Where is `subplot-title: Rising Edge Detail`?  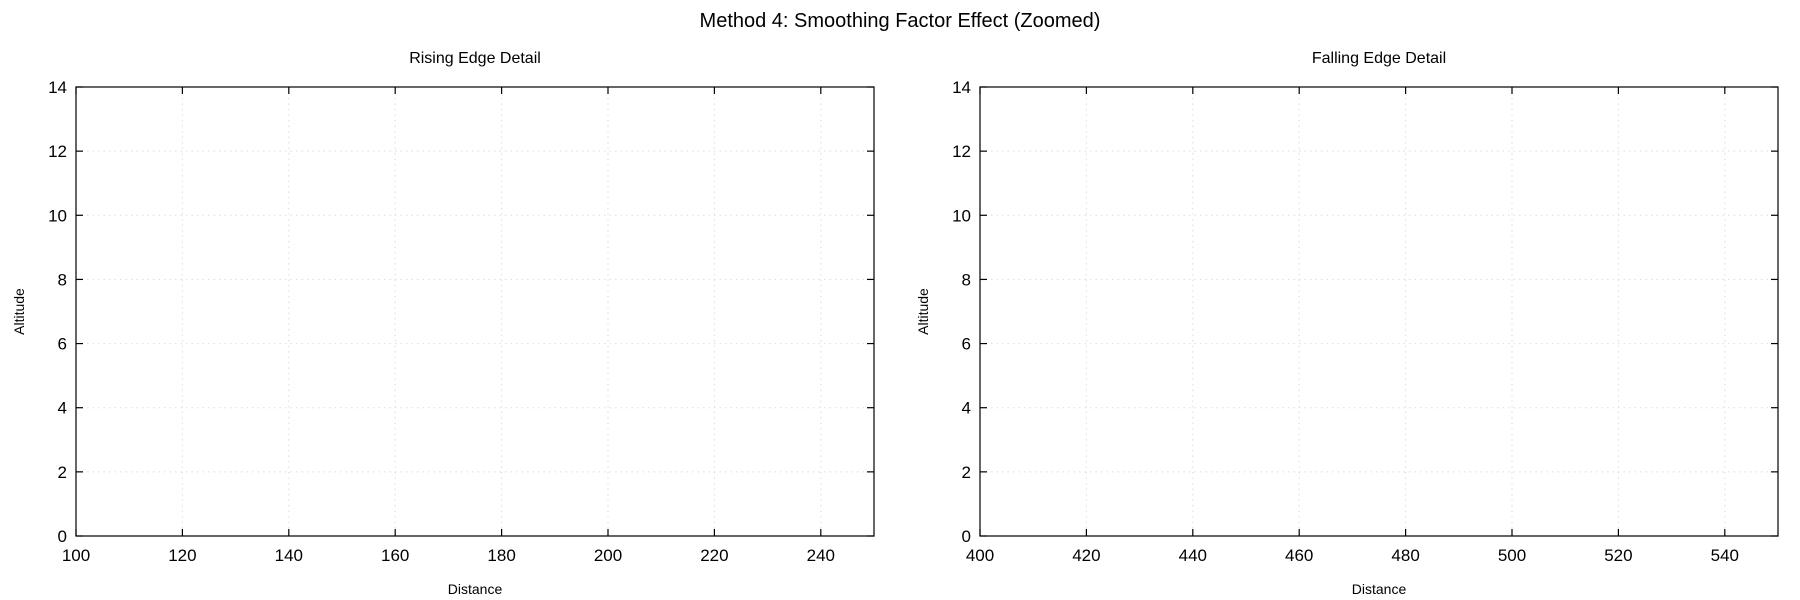
subplot-title: Rising Edge Detail is located at coordinates (475, 58).